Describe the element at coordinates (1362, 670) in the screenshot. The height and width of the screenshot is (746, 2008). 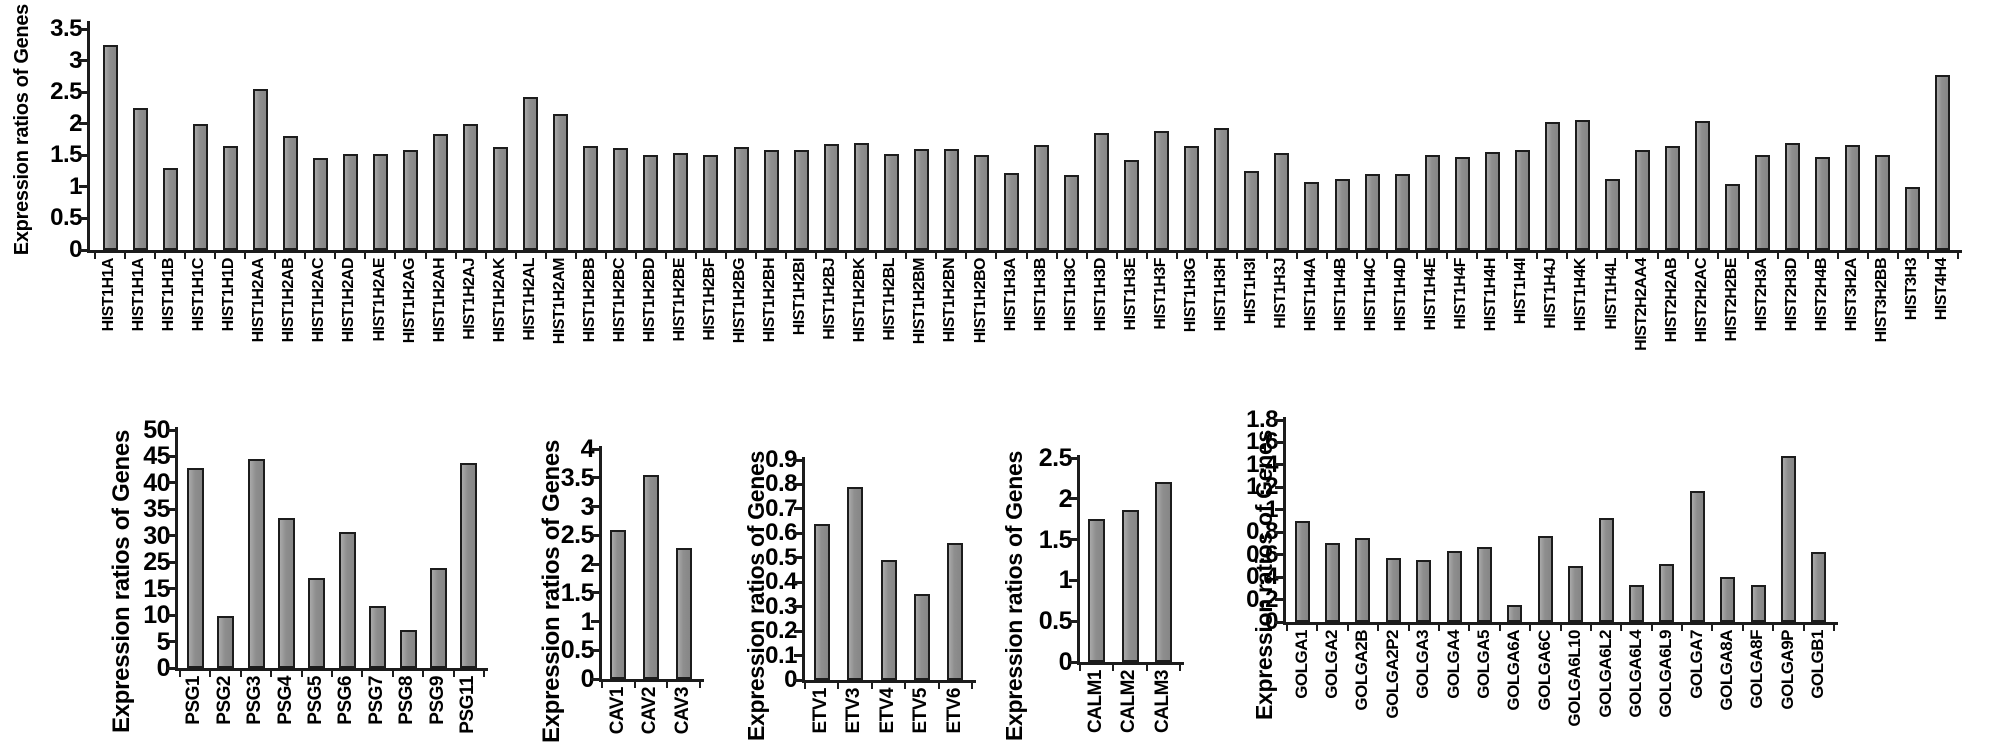
I see `x-category-label: GOLGA2B` at that location.